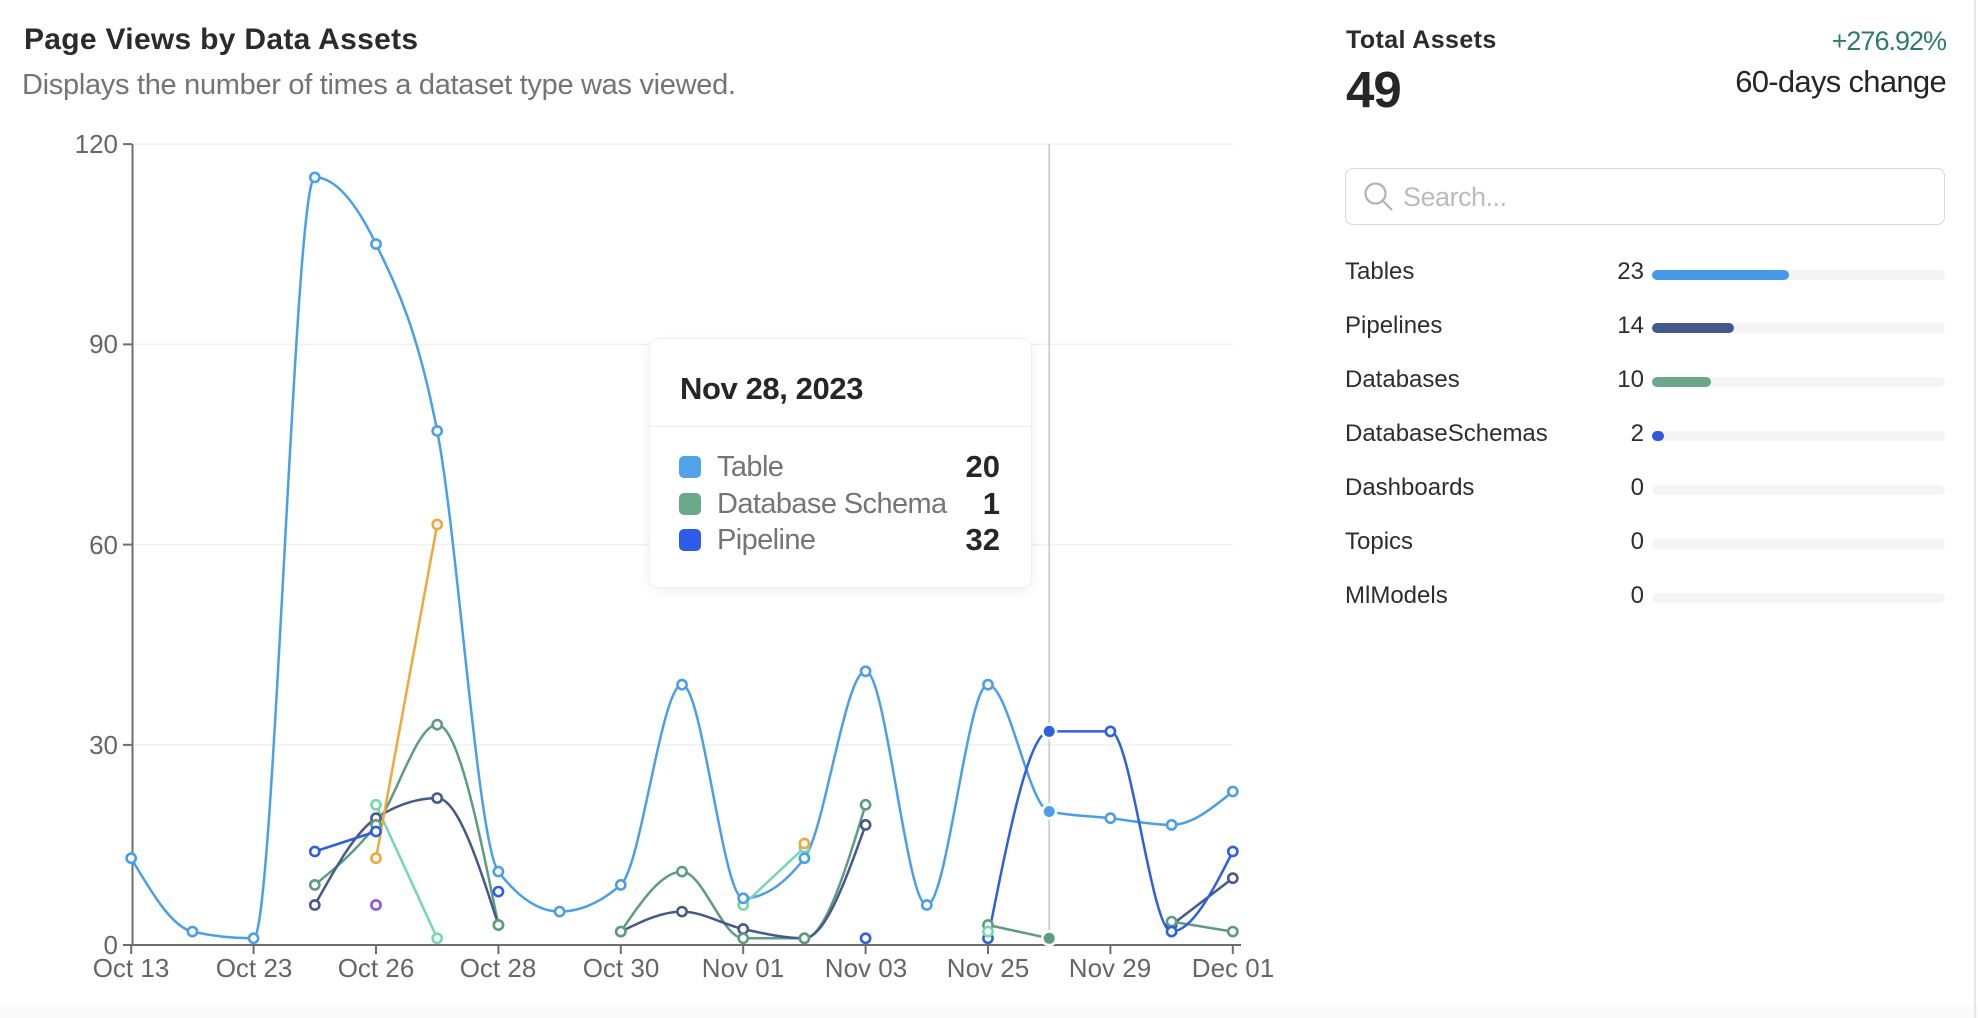 The image size is (1978, 1018). What do you see at coordinates (111, 945) in the screenshot?
I see `svg-text: 0` at bounding box center [111, 945].